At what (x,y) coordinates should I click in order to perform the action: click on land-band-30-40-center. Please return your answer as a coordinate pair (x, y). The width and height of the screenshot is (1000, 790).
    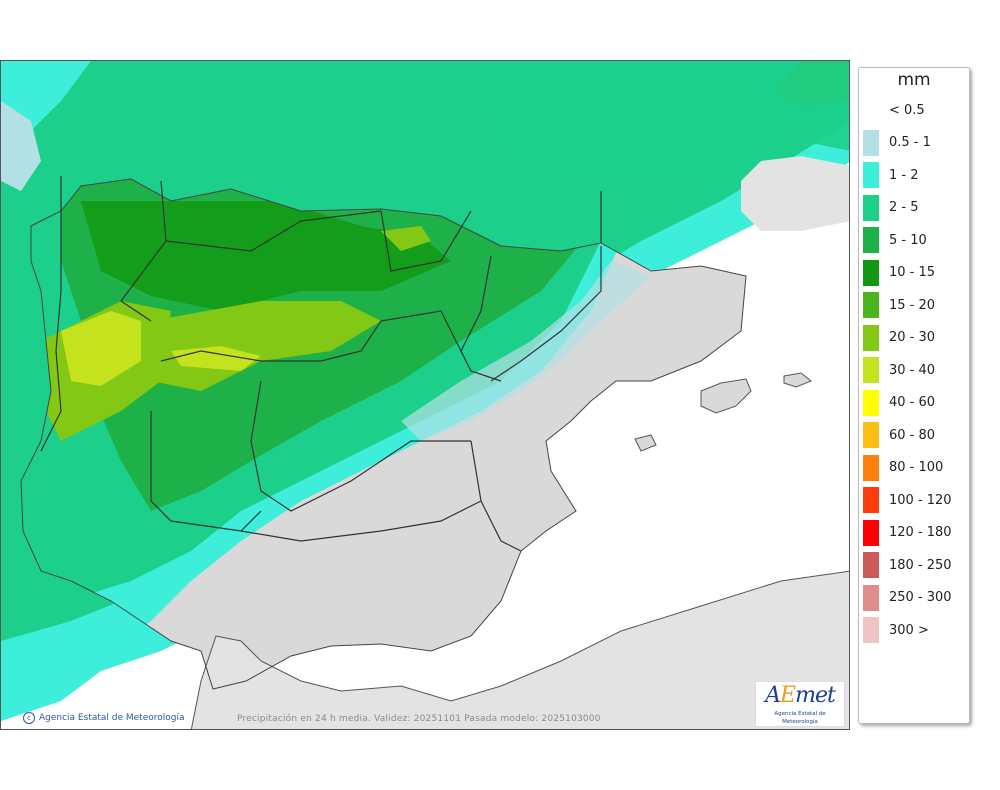
    Looking at the image, I should click on (216, 358).